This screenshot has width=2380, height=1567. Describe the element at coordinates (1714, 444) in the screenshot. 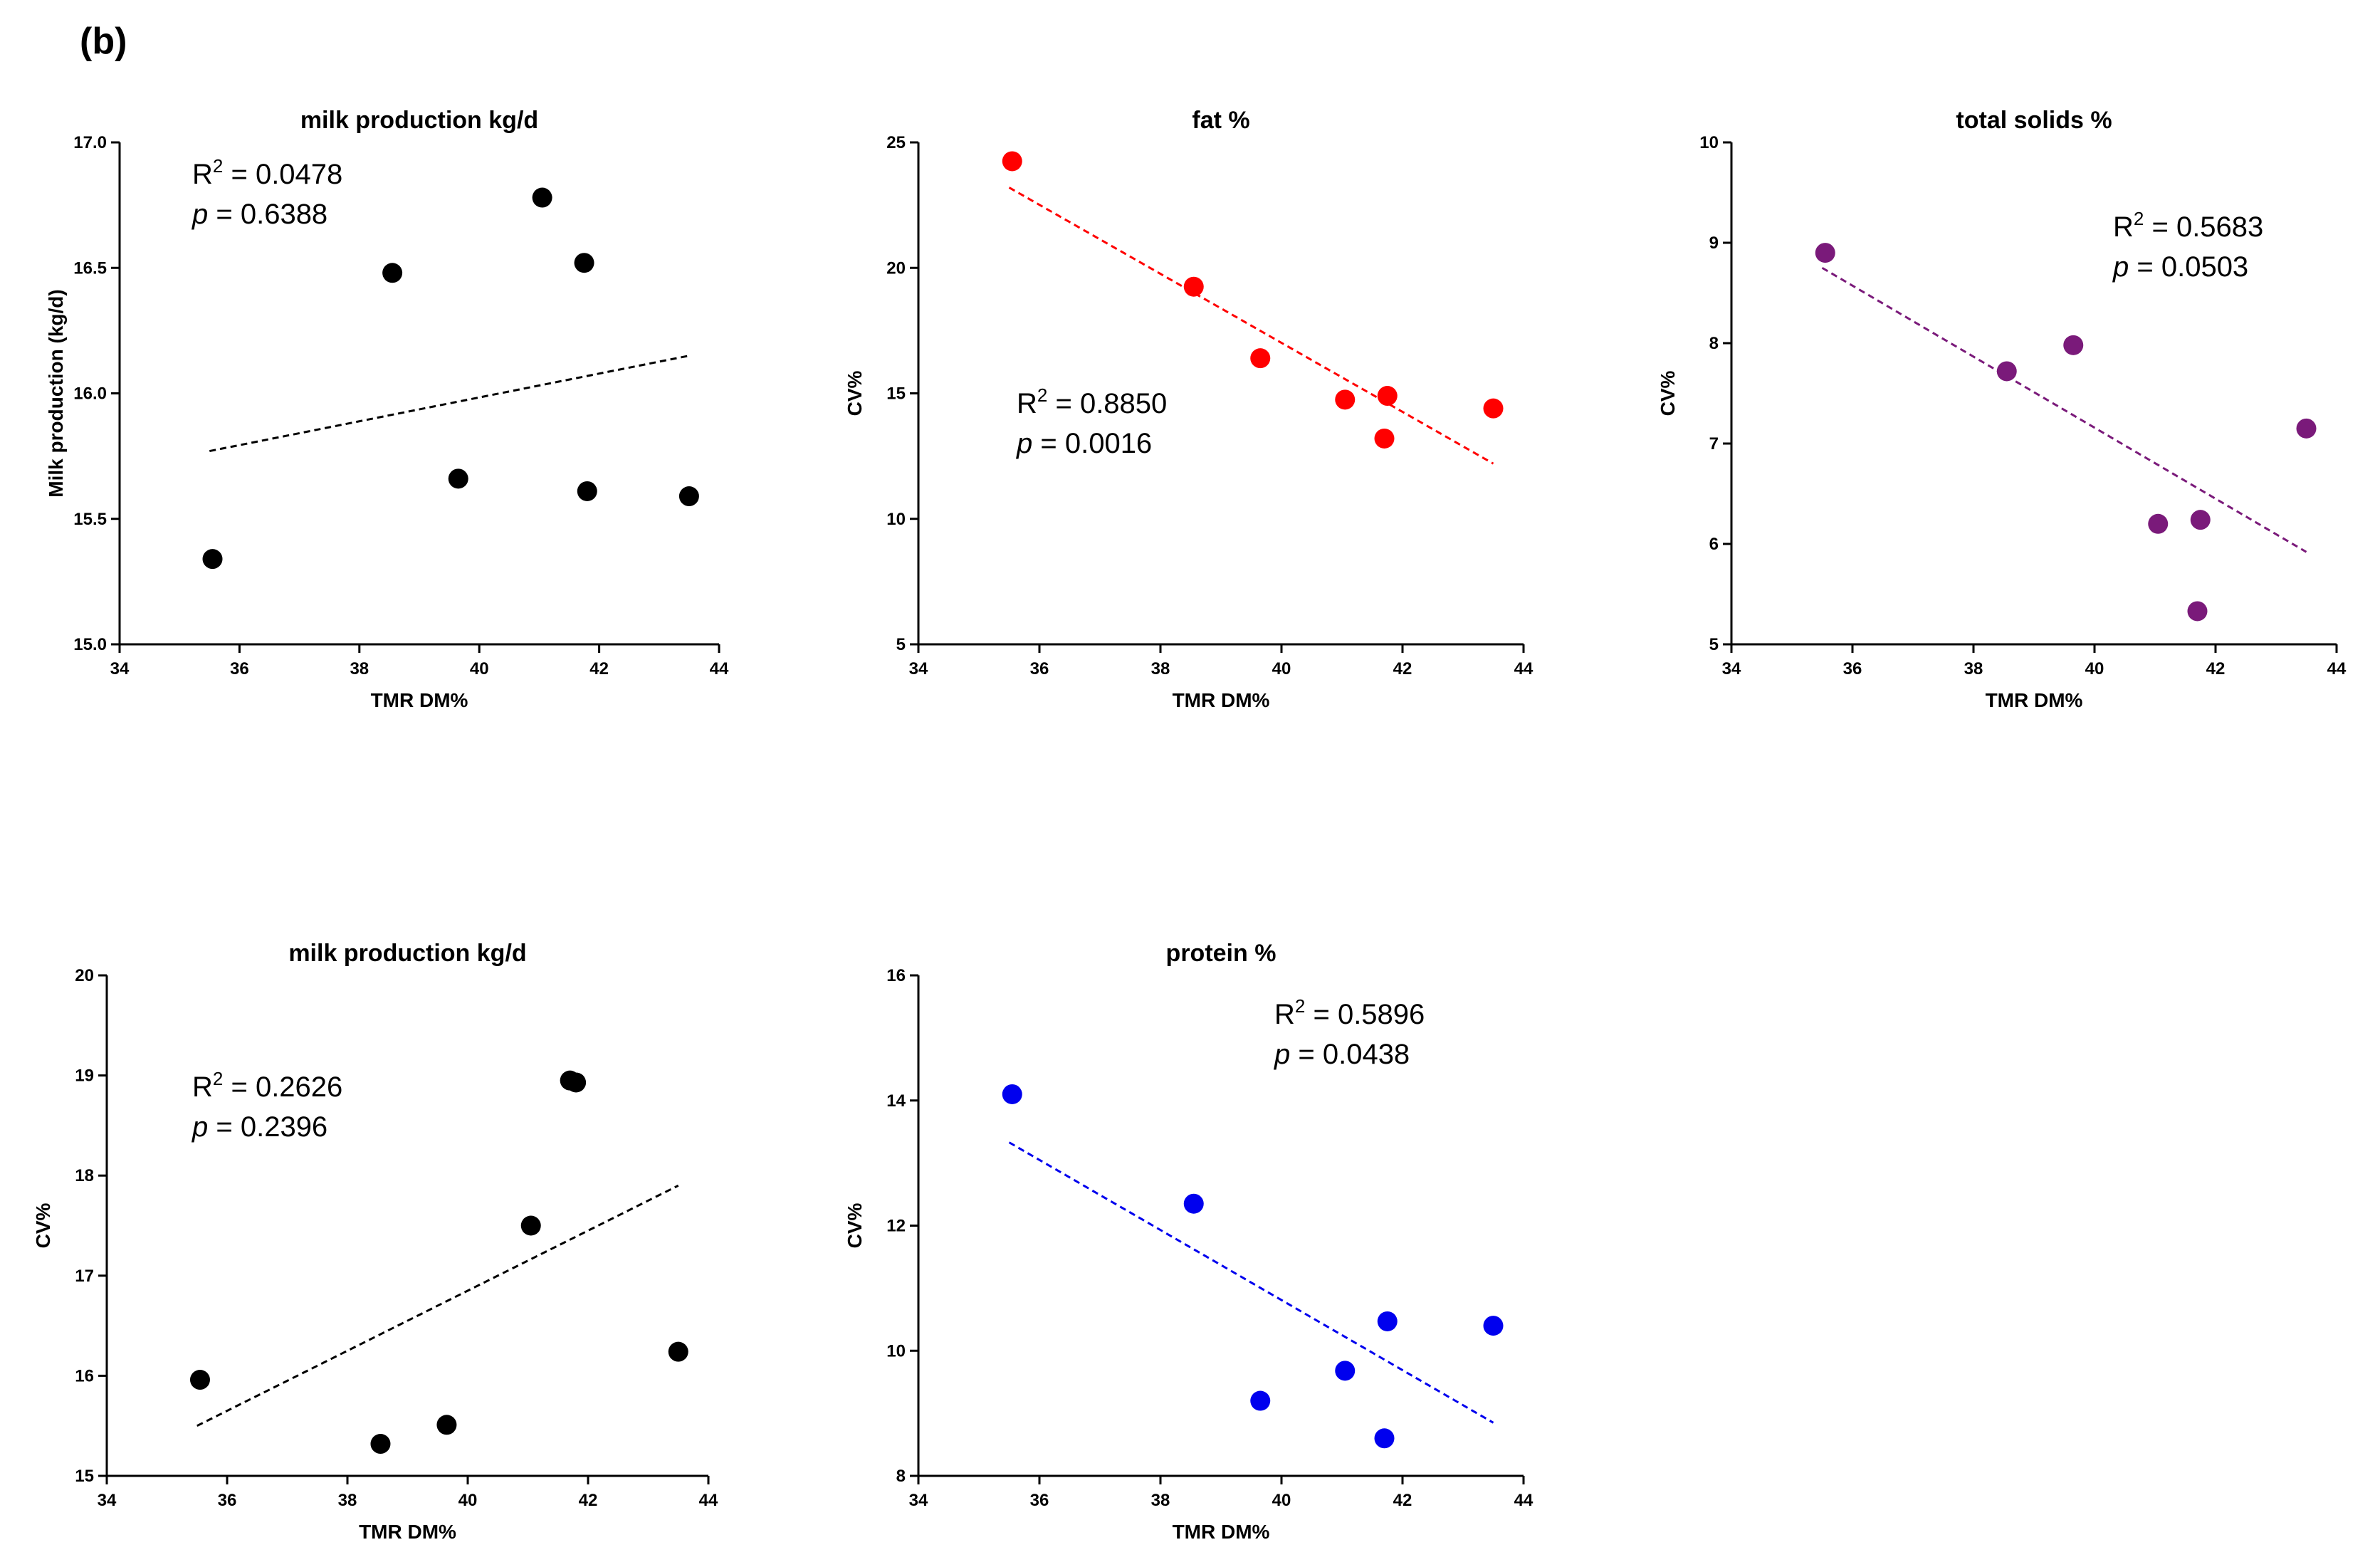

I see `y-tick-label: 7` at that location.